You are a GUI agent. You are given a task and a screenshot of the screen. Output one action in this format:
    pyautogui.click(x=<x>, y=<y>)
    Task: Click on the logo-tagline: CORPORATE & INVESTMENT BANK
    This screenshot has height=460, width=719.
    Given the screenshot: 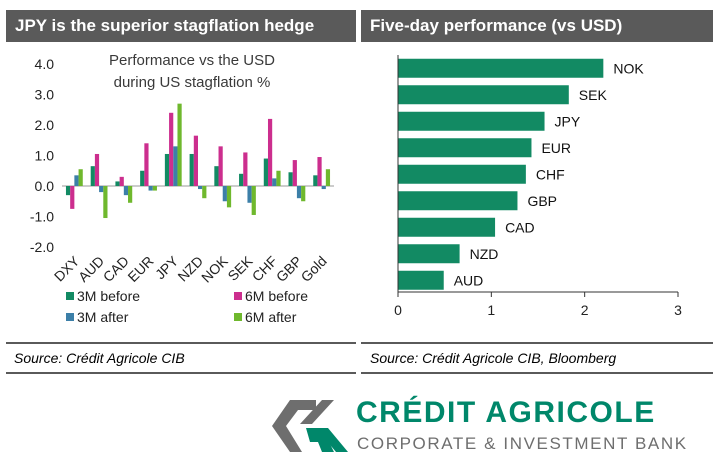 What is the action you would take?
    pyautogui.click(x=522, y=443)
    